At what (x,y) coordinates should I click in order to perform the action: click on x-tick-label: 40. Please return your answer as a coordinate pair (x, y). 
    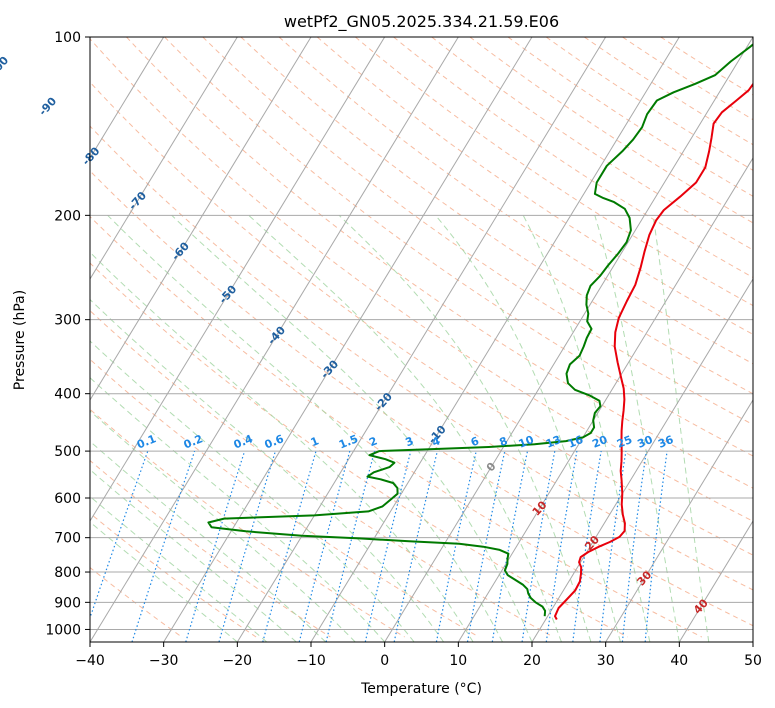
    Looking at the image, I should click on (679, 661).